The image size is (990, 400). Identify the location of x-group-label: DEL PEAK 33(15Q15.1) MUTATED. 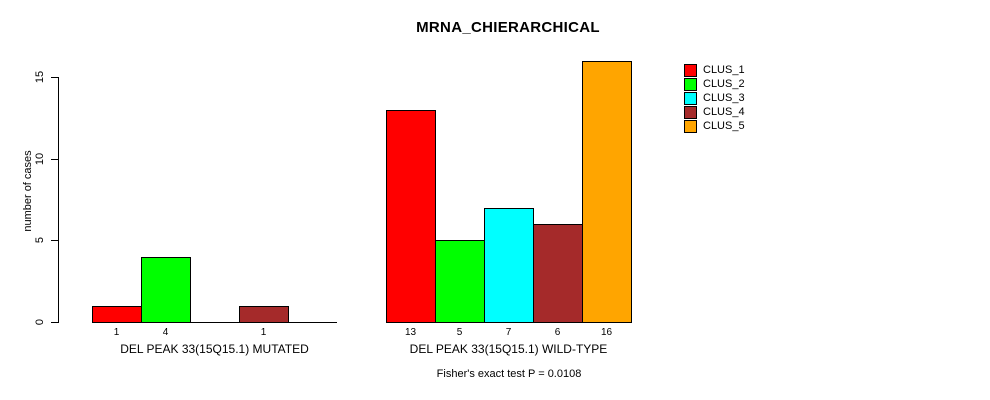
(214, 349).